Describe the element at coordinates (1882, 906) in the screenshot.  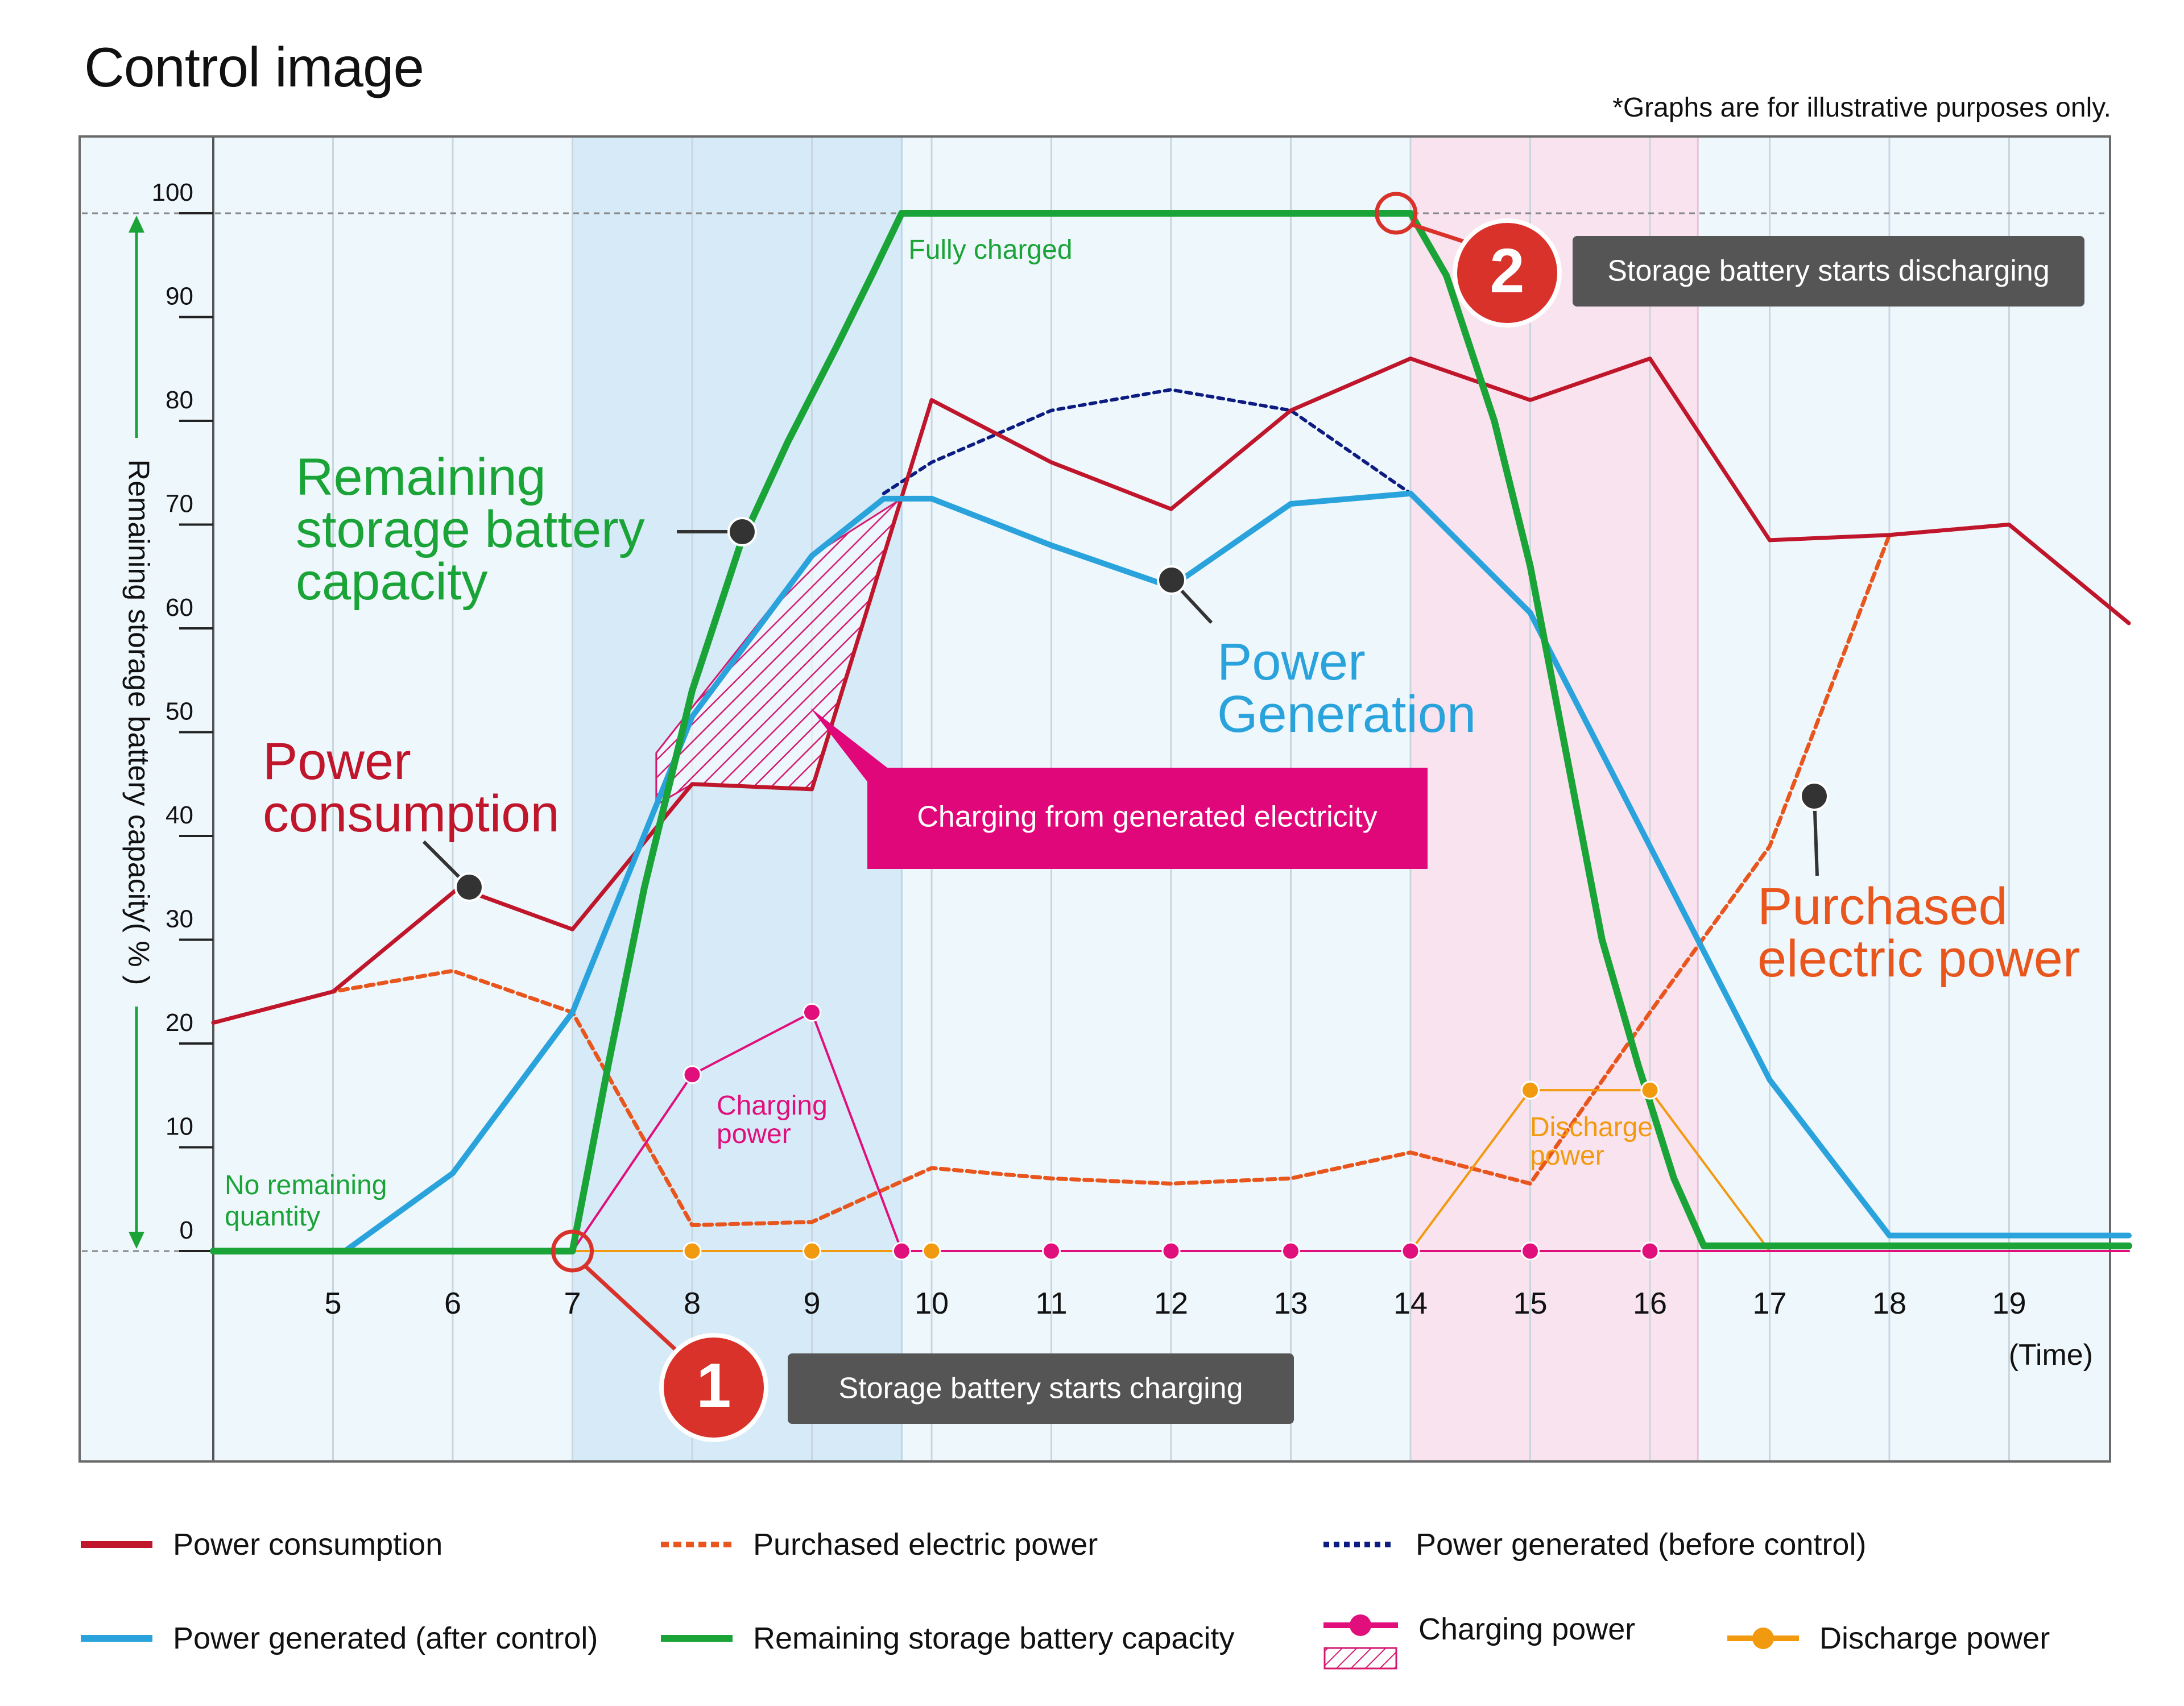
I see `purchased-power-label: Purchased` at that location.